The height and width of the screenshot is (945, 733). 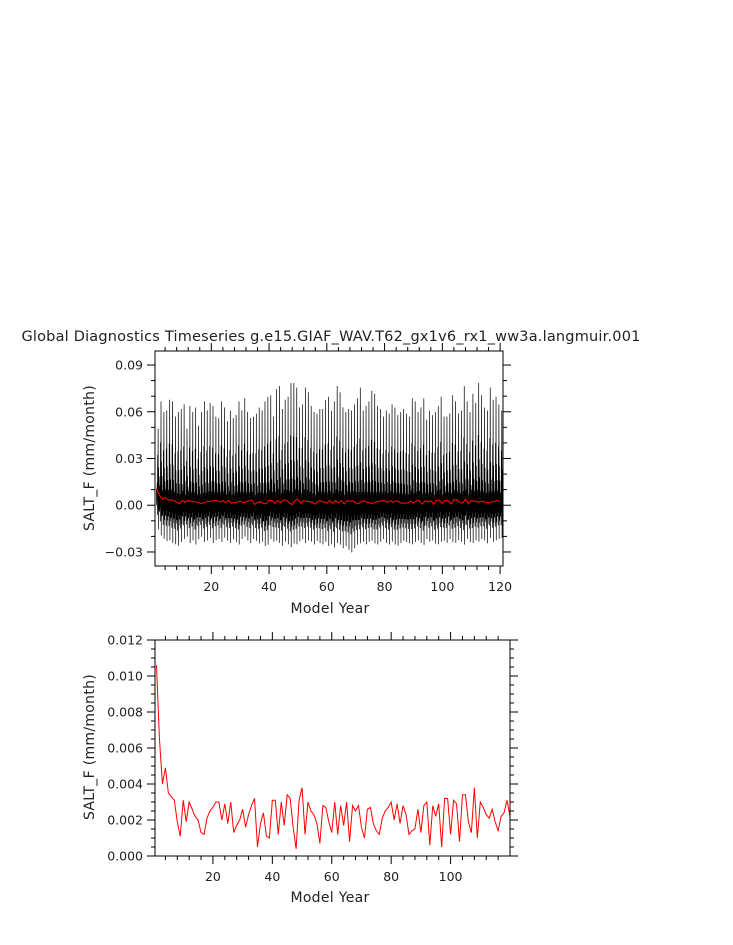 I want to click on x-tick-label: 120, so click(x=500, y=586).